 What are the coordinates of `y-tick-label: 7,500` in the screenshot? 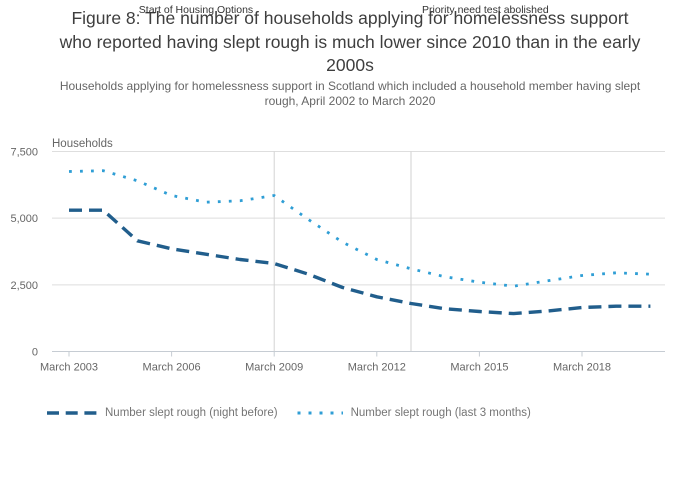 It's located at (24, 153).